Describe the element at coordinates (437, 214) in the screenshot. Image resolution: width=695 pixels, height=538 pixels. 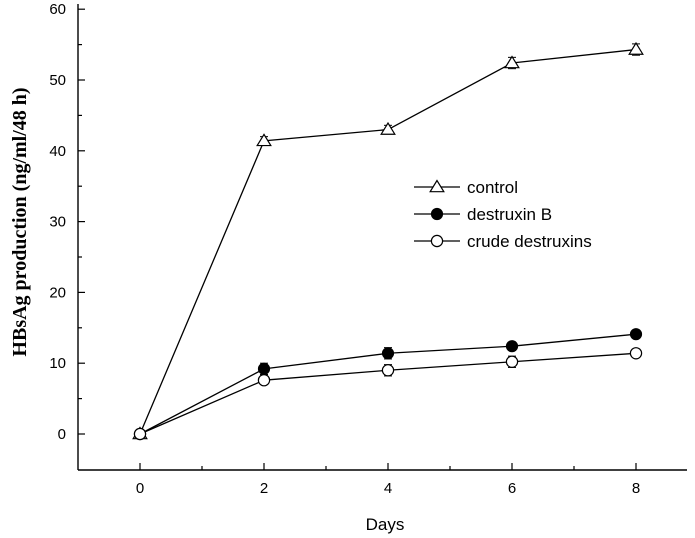
I see `legend-marker-destruxin-b` at that location.